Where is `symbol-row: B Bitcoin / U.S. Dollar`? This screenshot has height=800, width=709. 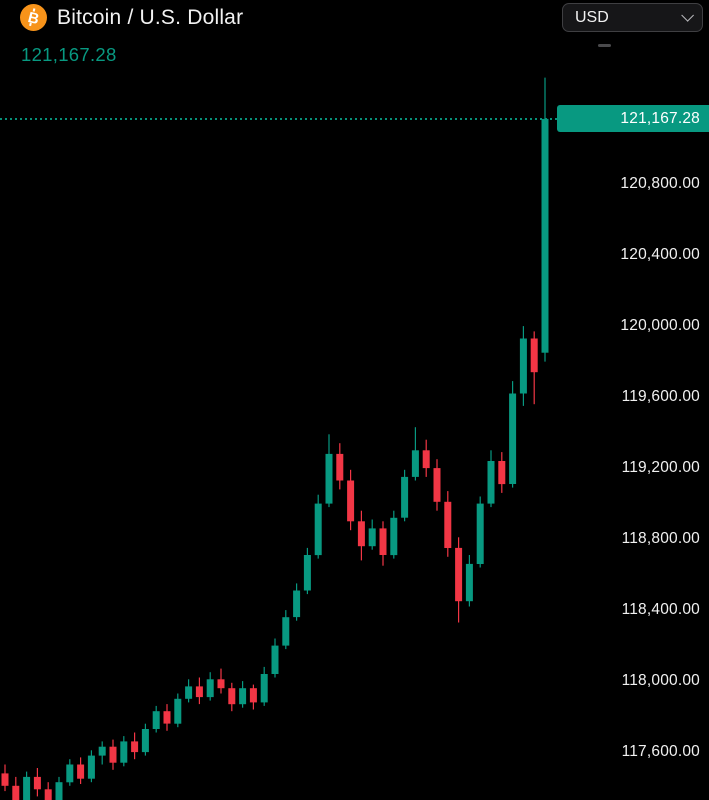 symbol-row: B Bitcoin / U.S. Dollar is located at coordinates (131, 17).